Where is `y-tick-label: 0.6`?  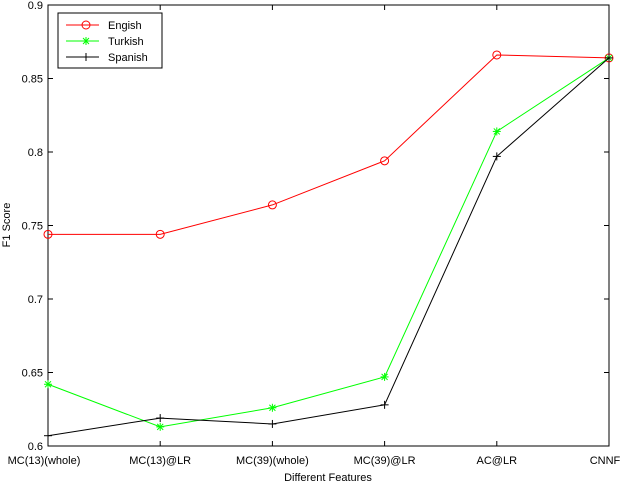
y-tick-label: 0.6 is located at coordinates (35, 447).